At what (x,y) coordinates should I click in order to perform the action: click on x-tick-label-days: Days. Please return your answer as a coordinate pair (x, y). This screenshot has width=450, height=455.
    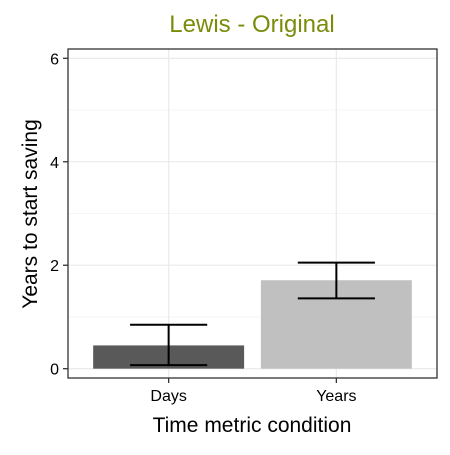
    Looking at the image, I should click on (168, 396).